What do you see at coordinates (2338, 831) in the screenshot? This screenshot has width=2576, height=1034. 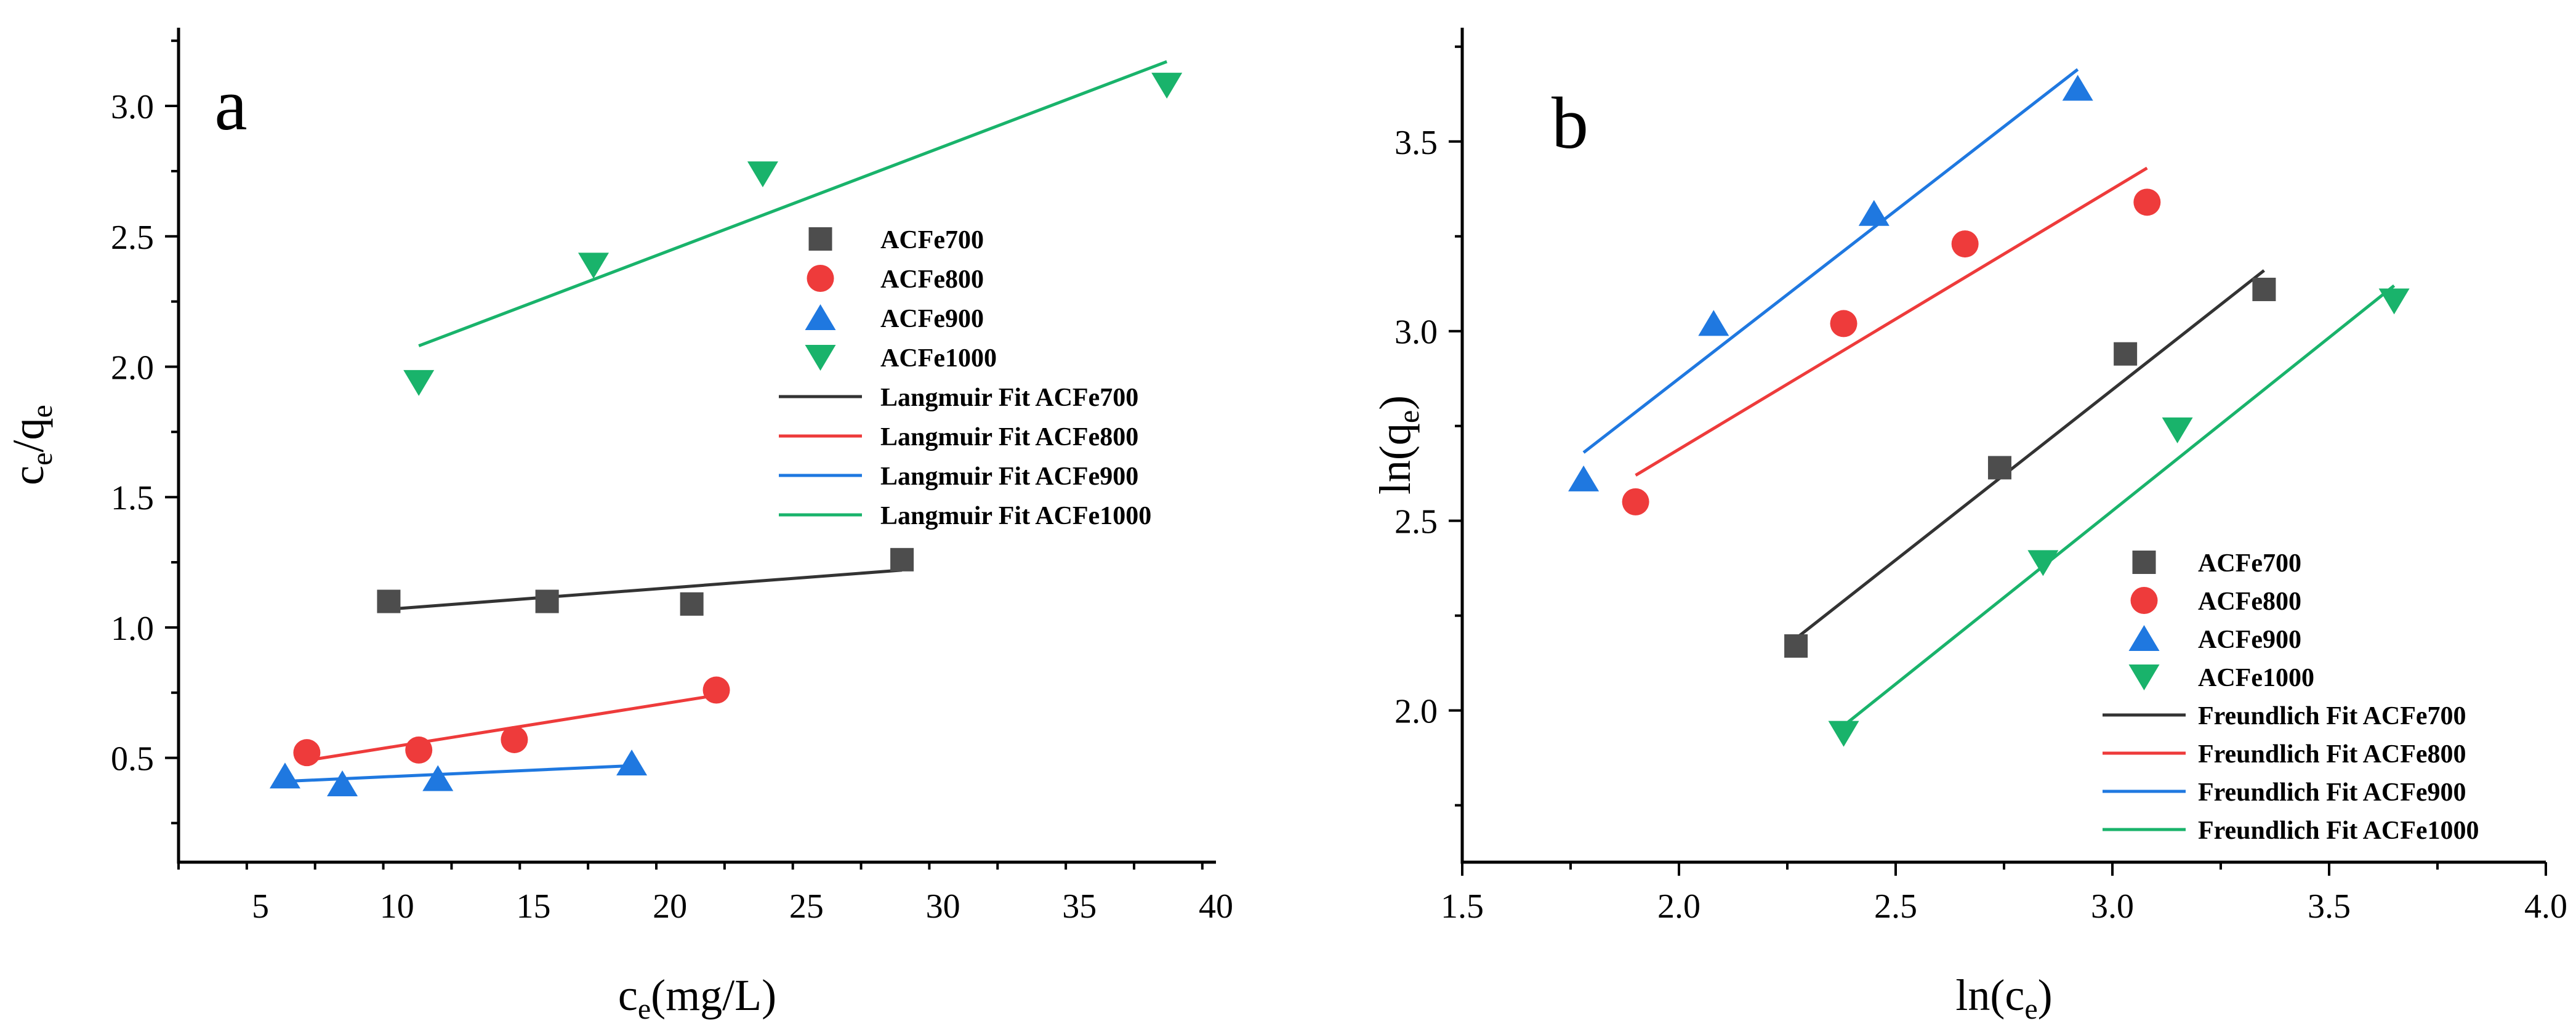 I see `panel-b-legend-label: Freundlich Fit ACFe1000` at bounding box center [2338, 831].